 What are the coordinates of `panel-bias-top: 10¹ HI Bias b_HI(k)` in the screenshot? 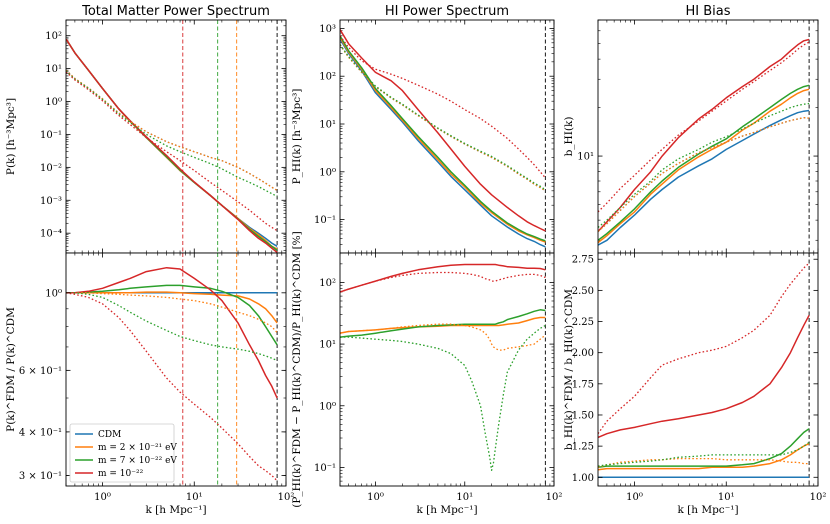 It's located at (691, 129).